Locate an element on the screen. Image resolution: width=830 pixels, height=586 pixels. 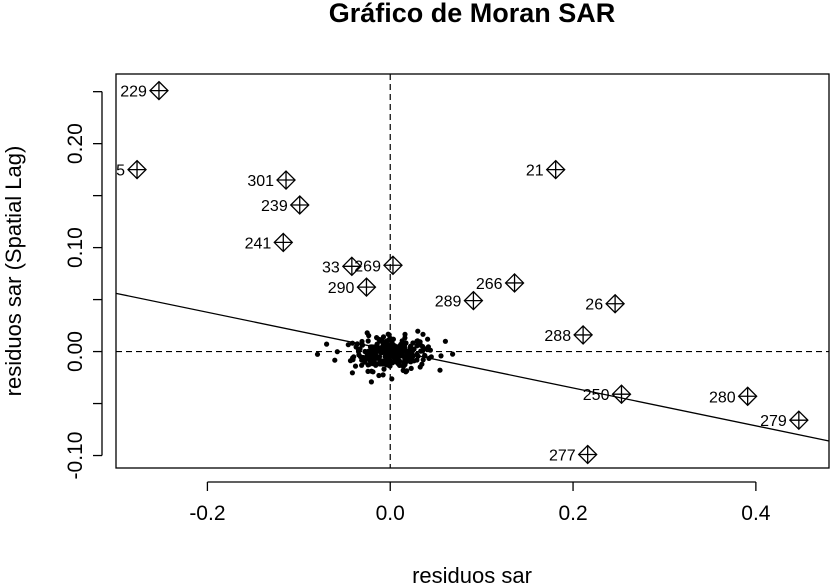
point-label: 289 is located at coordinates (448, 302).